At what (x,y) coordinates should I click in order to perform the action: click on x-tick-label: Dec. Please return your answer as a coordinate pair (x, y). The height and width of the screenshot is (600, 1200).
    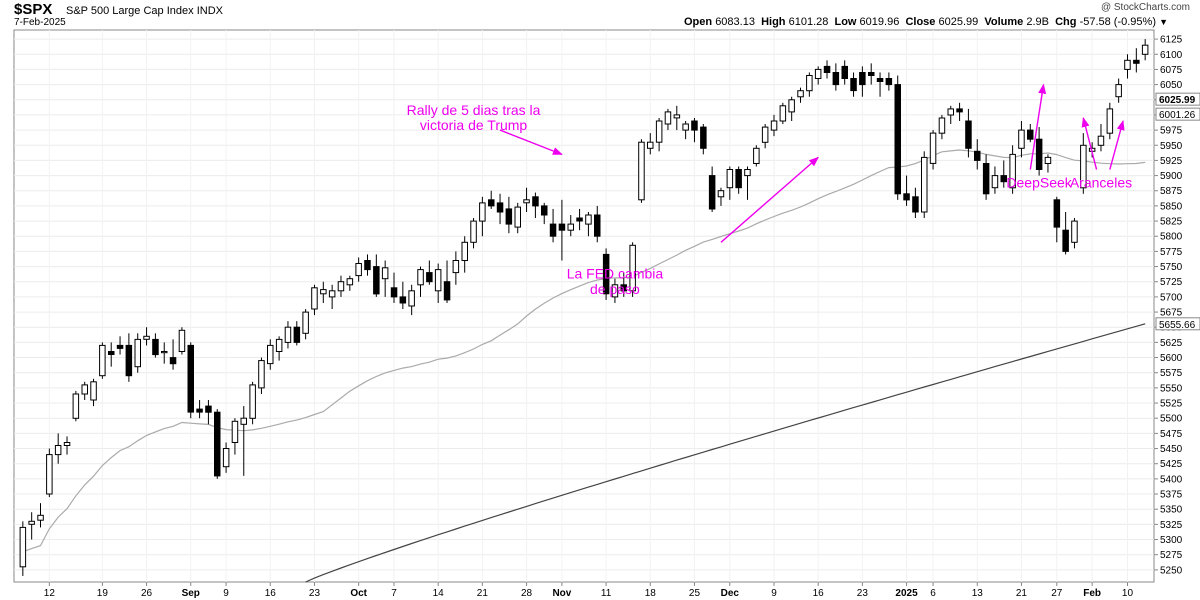
    Looking at the image, I should click on (730, 593).